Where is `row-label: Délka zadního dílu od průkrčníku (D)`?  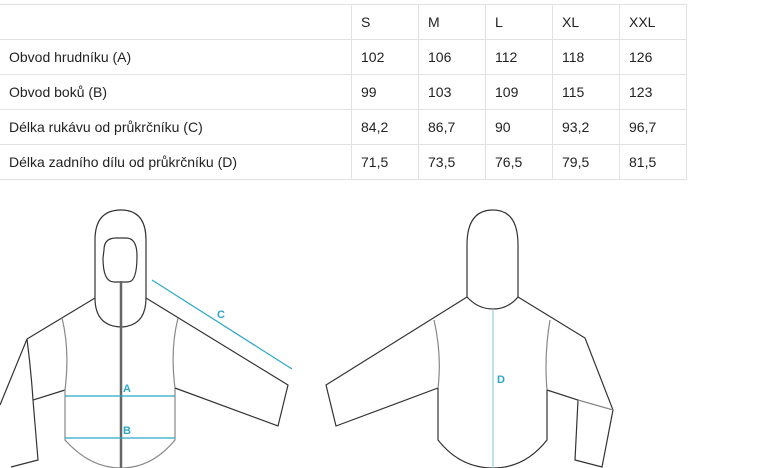
row-label: Délka zadního dílu od průkrčníku (D) is located at coordinates (176, 162).